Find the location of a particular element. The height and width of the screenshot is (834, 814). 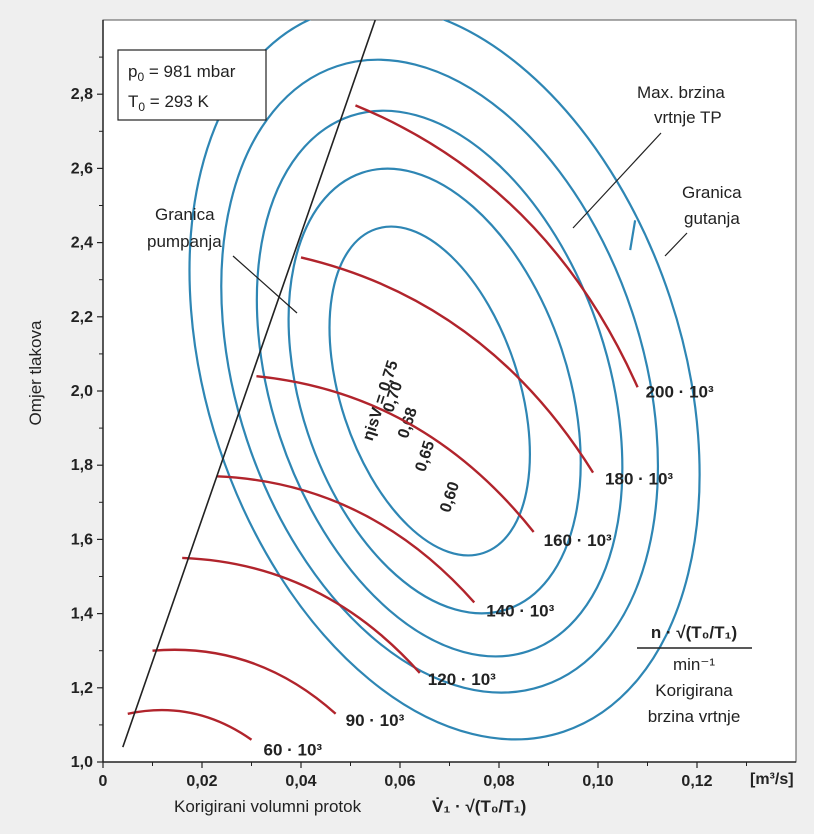

surge-label-1: Granica is located at coordinates (185, 214).